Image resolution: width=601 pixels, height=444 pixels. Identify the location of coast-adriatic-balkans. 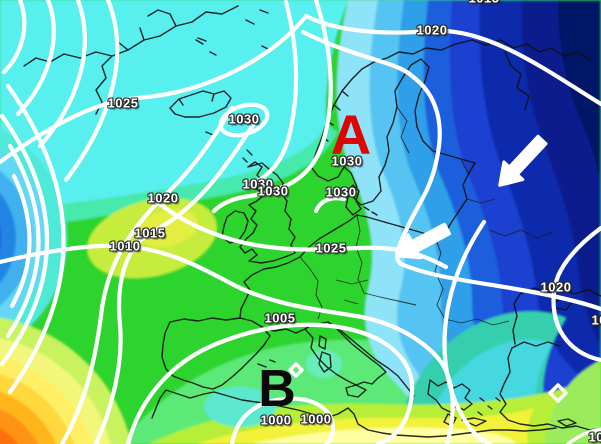
(371, 359).